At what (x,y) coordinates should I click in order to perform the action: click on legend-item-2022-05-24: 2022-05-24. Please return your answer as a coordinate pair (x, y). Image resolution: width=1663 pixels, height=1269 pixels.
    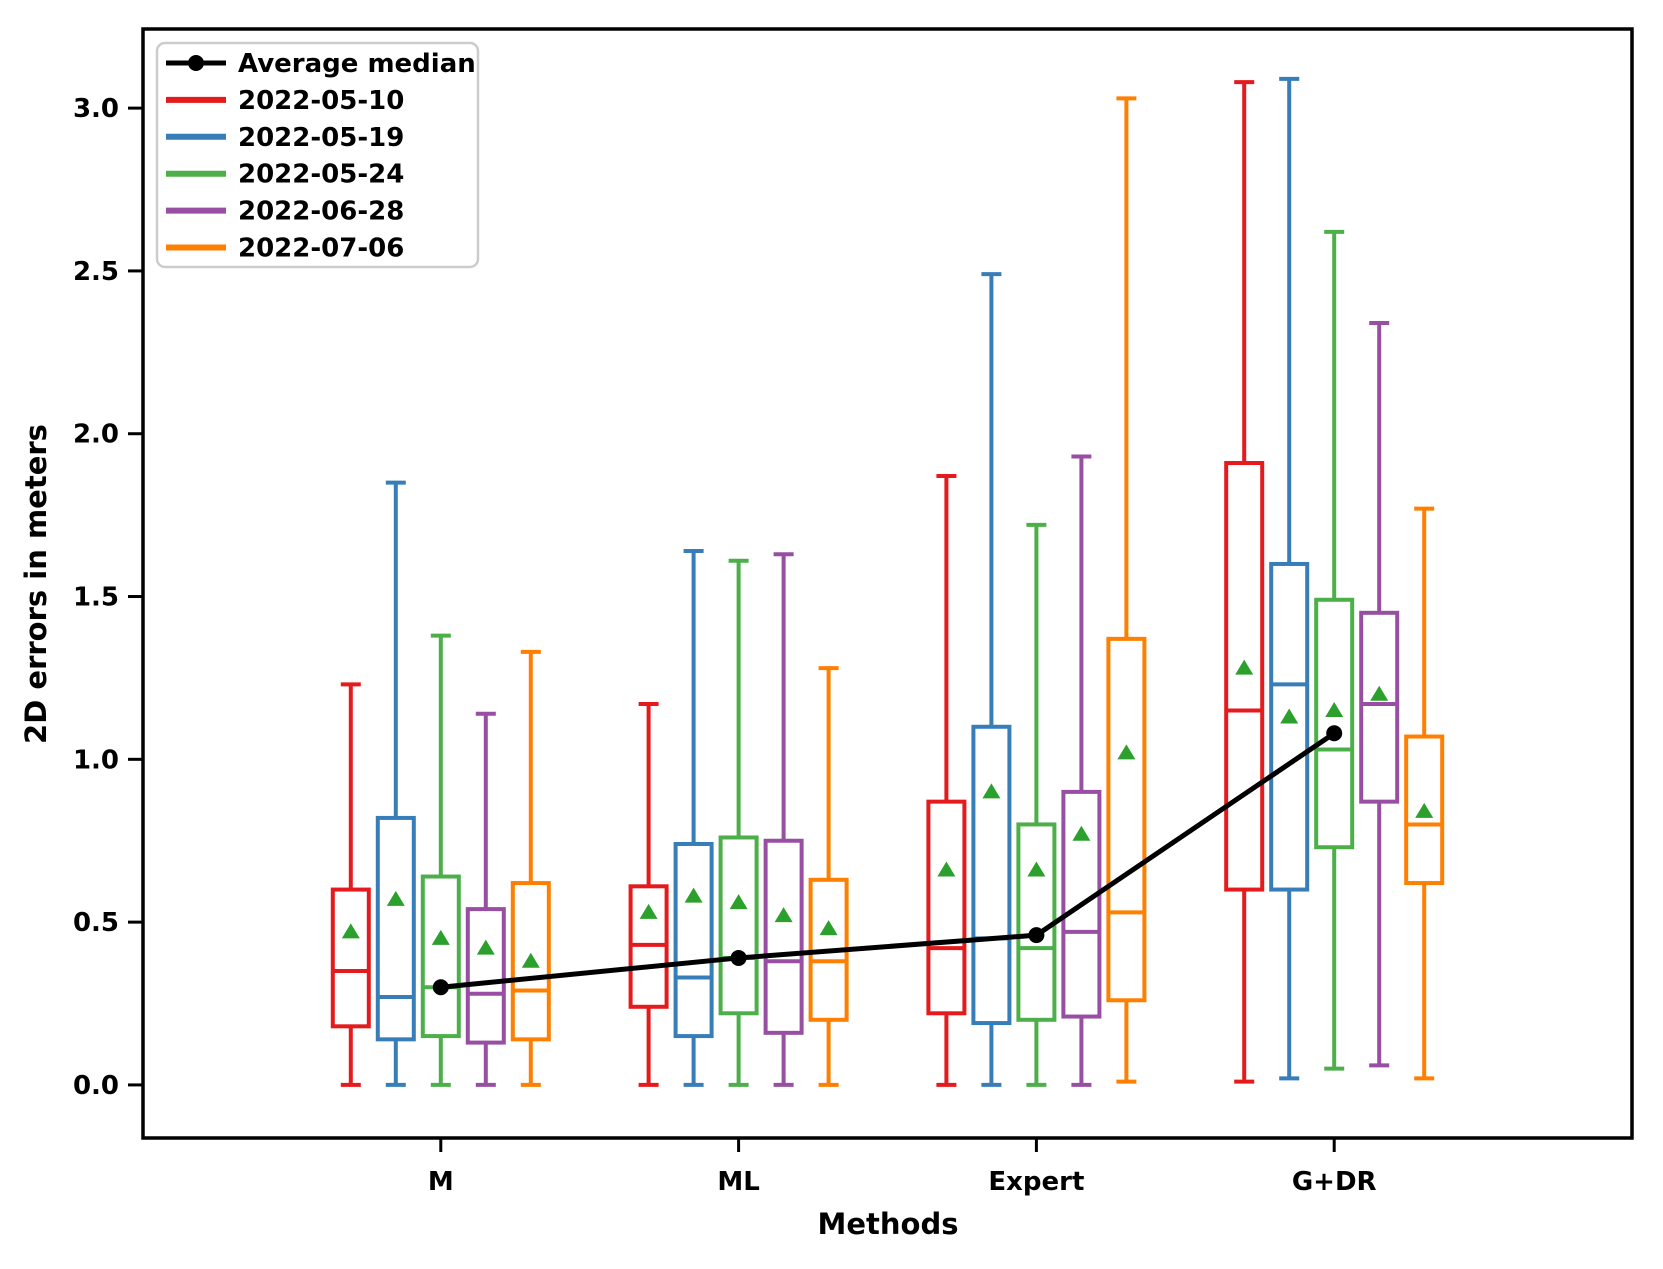
    Looking at the image, I should click on (285, 175).